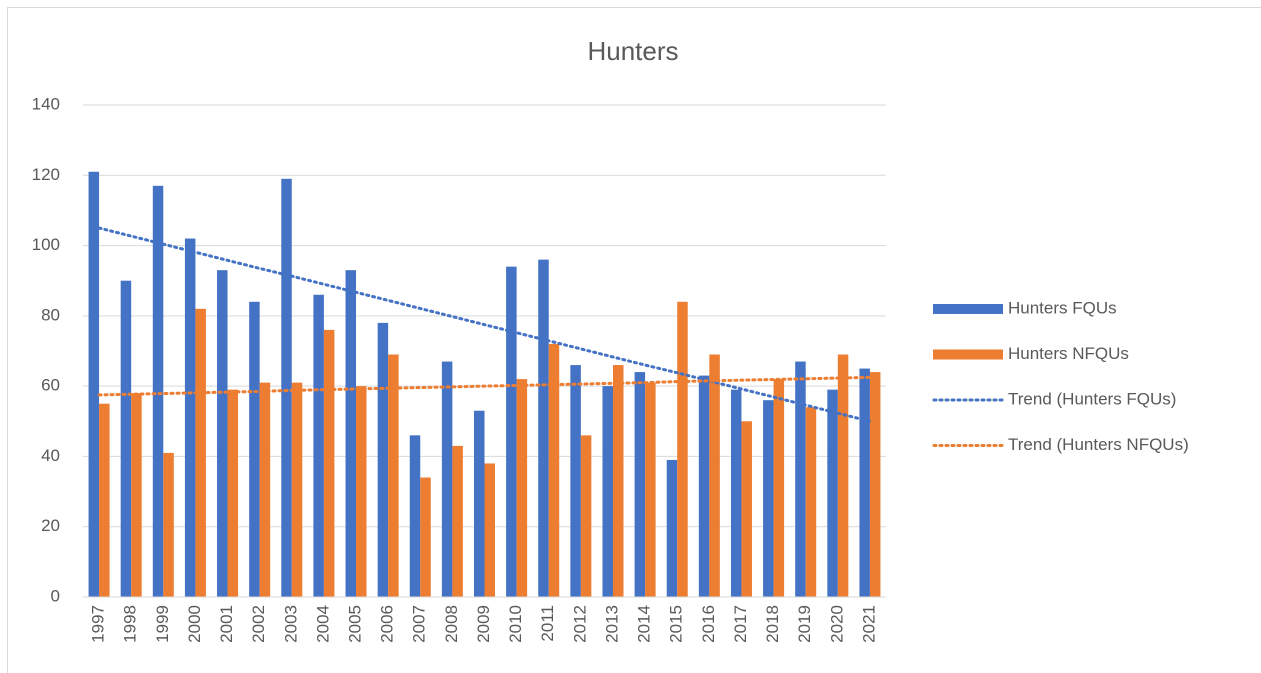 Image resolution: width=1261 pixels, height=673 pixels. Describe the element at coordinates (290, 624) in the screenshot. I see `x-tick-label: 2003` at that location.